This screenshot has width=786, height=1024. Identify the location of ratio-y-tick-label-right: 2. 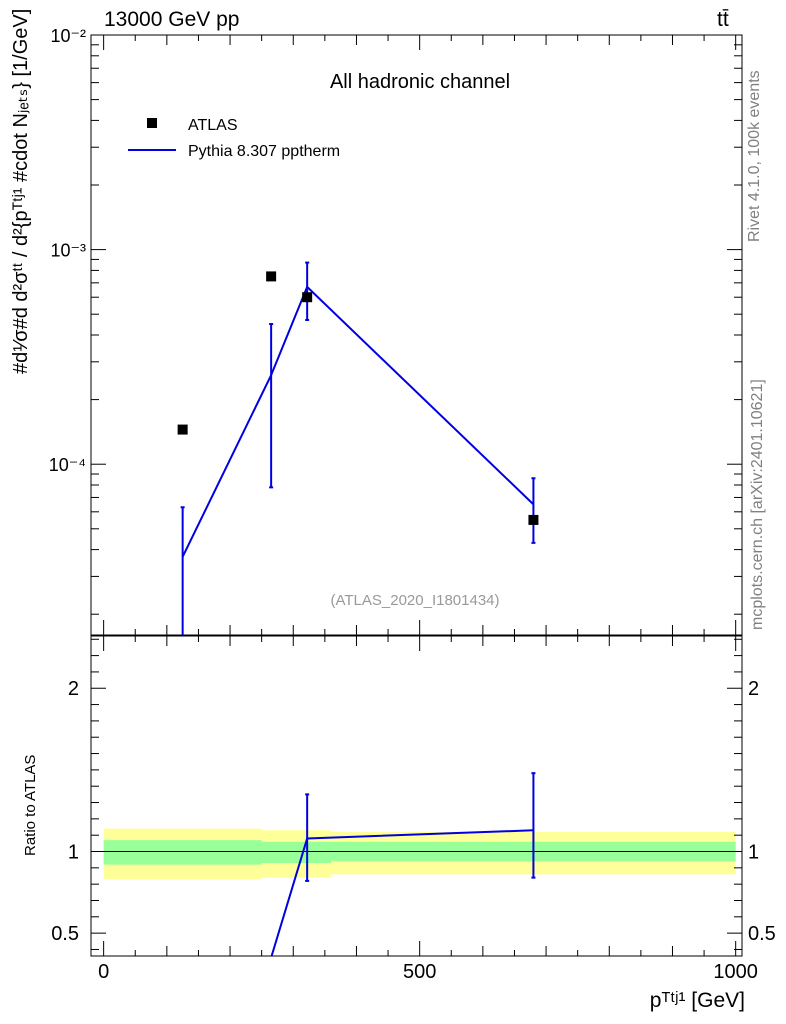
(753, 689).